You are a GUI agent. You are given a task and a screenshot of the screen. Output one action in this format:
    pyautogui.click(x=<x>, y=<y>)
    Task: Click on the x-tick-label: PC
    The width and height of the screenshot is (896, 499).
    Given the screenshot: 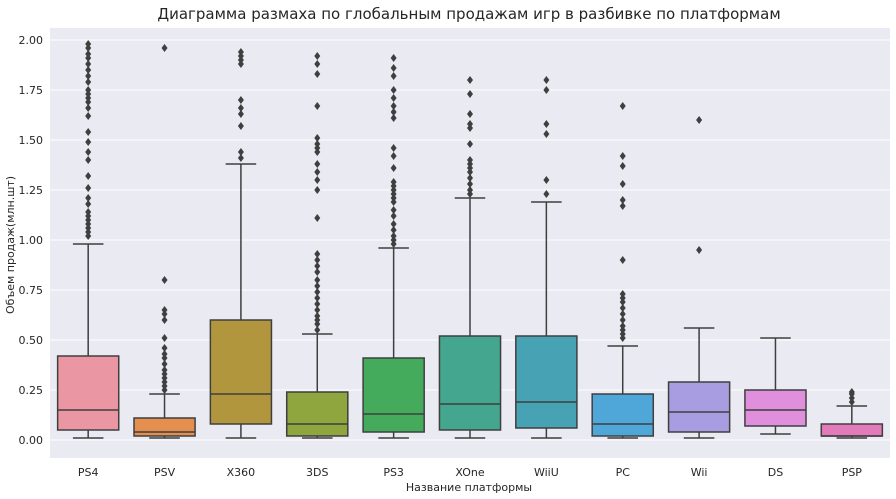 What is the action you would take?
    pyautogui.click(x=623, y=472)
    